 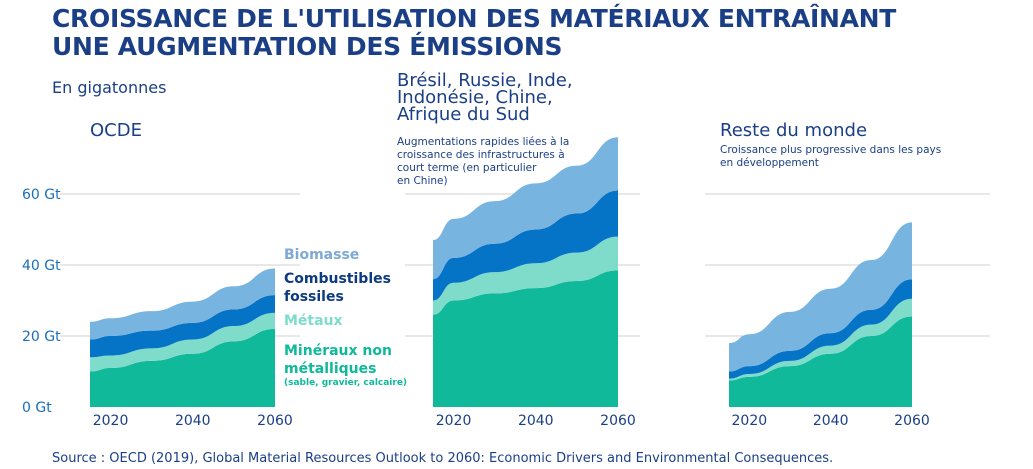 What do you see at coordinates (485, 80) in the screenshot?
I see `panel-title-brics-line: Brésil, Russie, Inde,` at bounding box center [485, 80].